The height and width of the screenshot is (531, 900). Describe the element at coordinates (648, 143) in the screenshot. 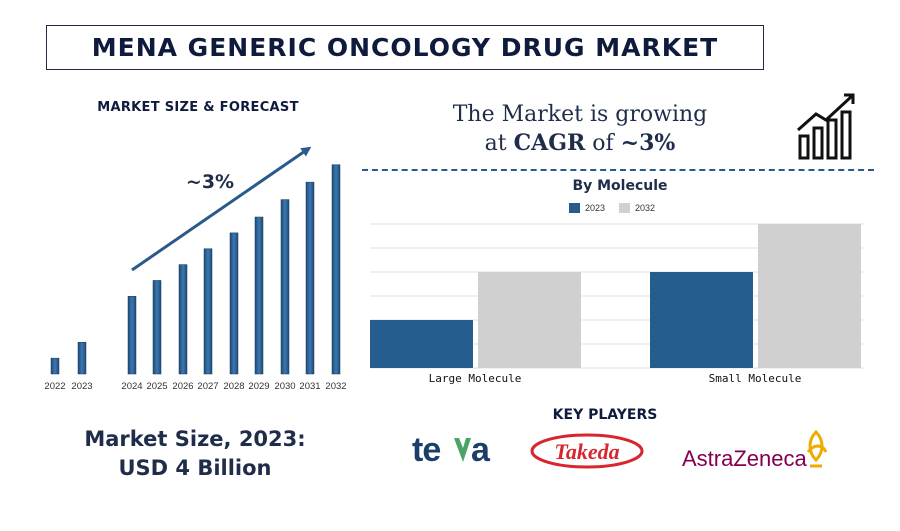

I see `cagr-value: ~3%` at that location.